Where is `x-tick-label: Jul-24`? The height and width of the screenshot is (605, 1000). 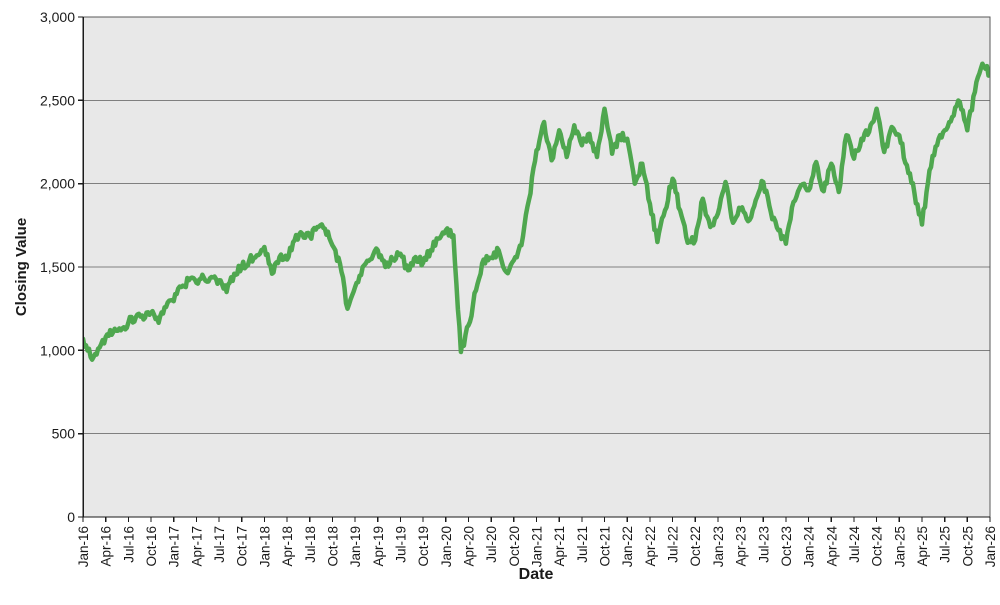
x-tick-label: Jul-24 is located at coordinates (854, 544).